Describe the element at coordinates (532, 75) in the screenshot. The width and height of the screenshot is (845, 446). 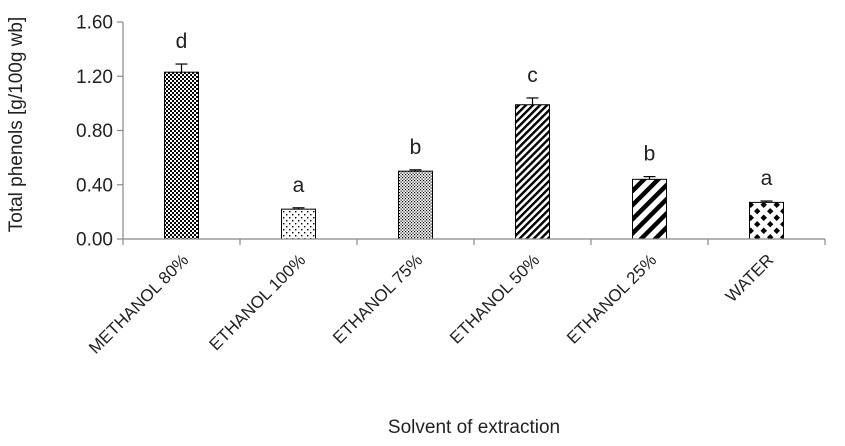
I see `significance-letter: c` at that location.